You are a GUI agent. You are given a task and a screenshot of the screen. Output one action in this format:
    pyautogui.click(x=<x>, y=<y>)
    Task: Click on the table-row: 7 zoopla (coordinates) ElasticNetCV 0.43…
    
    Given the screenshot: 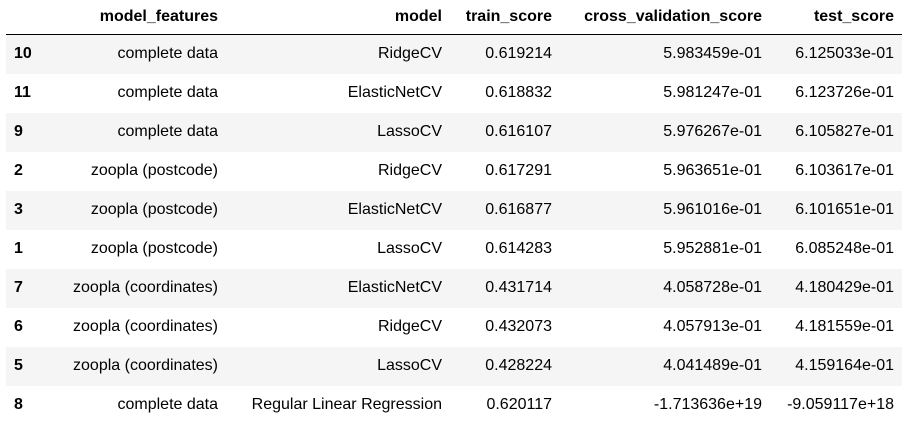 What is the action you would take?
    pyautogui.click(x=454, y=288)
    